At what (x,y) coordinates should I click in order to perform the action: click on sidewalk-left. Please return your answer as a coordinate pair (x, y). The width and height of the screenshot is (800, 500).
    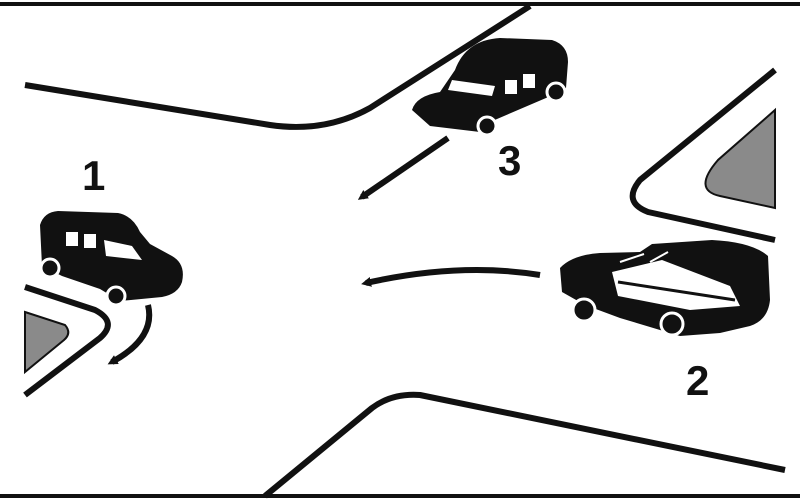
    Looking at the image, I should click on (47, 342).